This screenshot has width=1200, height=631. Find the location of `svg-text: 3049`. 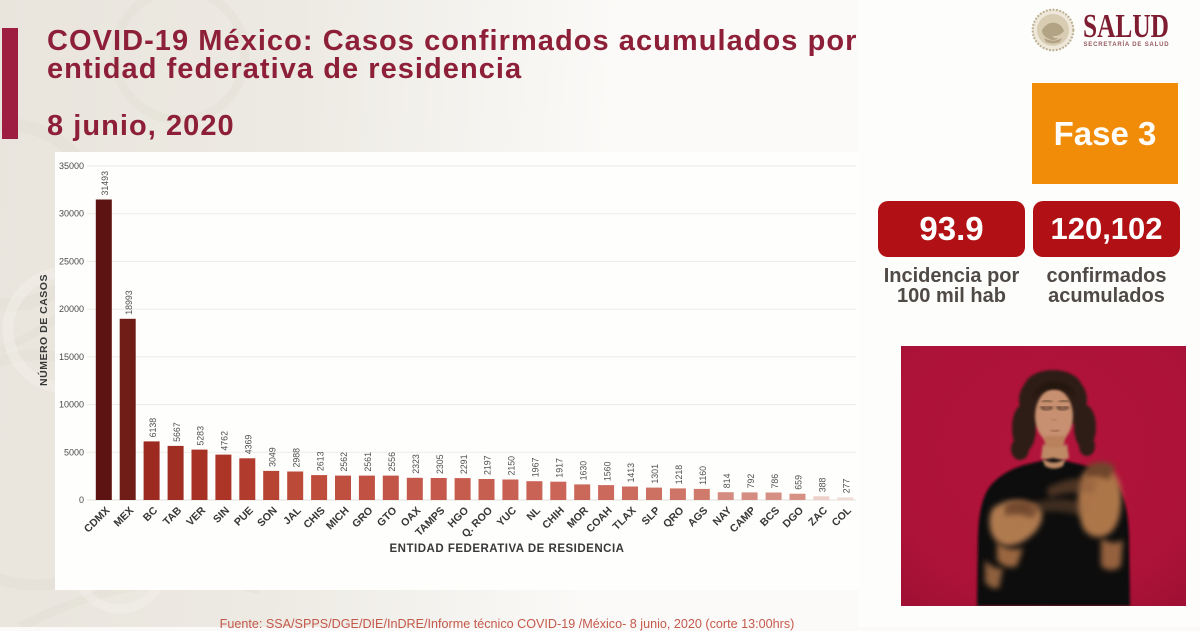

svg-text: 3049 is located at coordinates (272, 457).